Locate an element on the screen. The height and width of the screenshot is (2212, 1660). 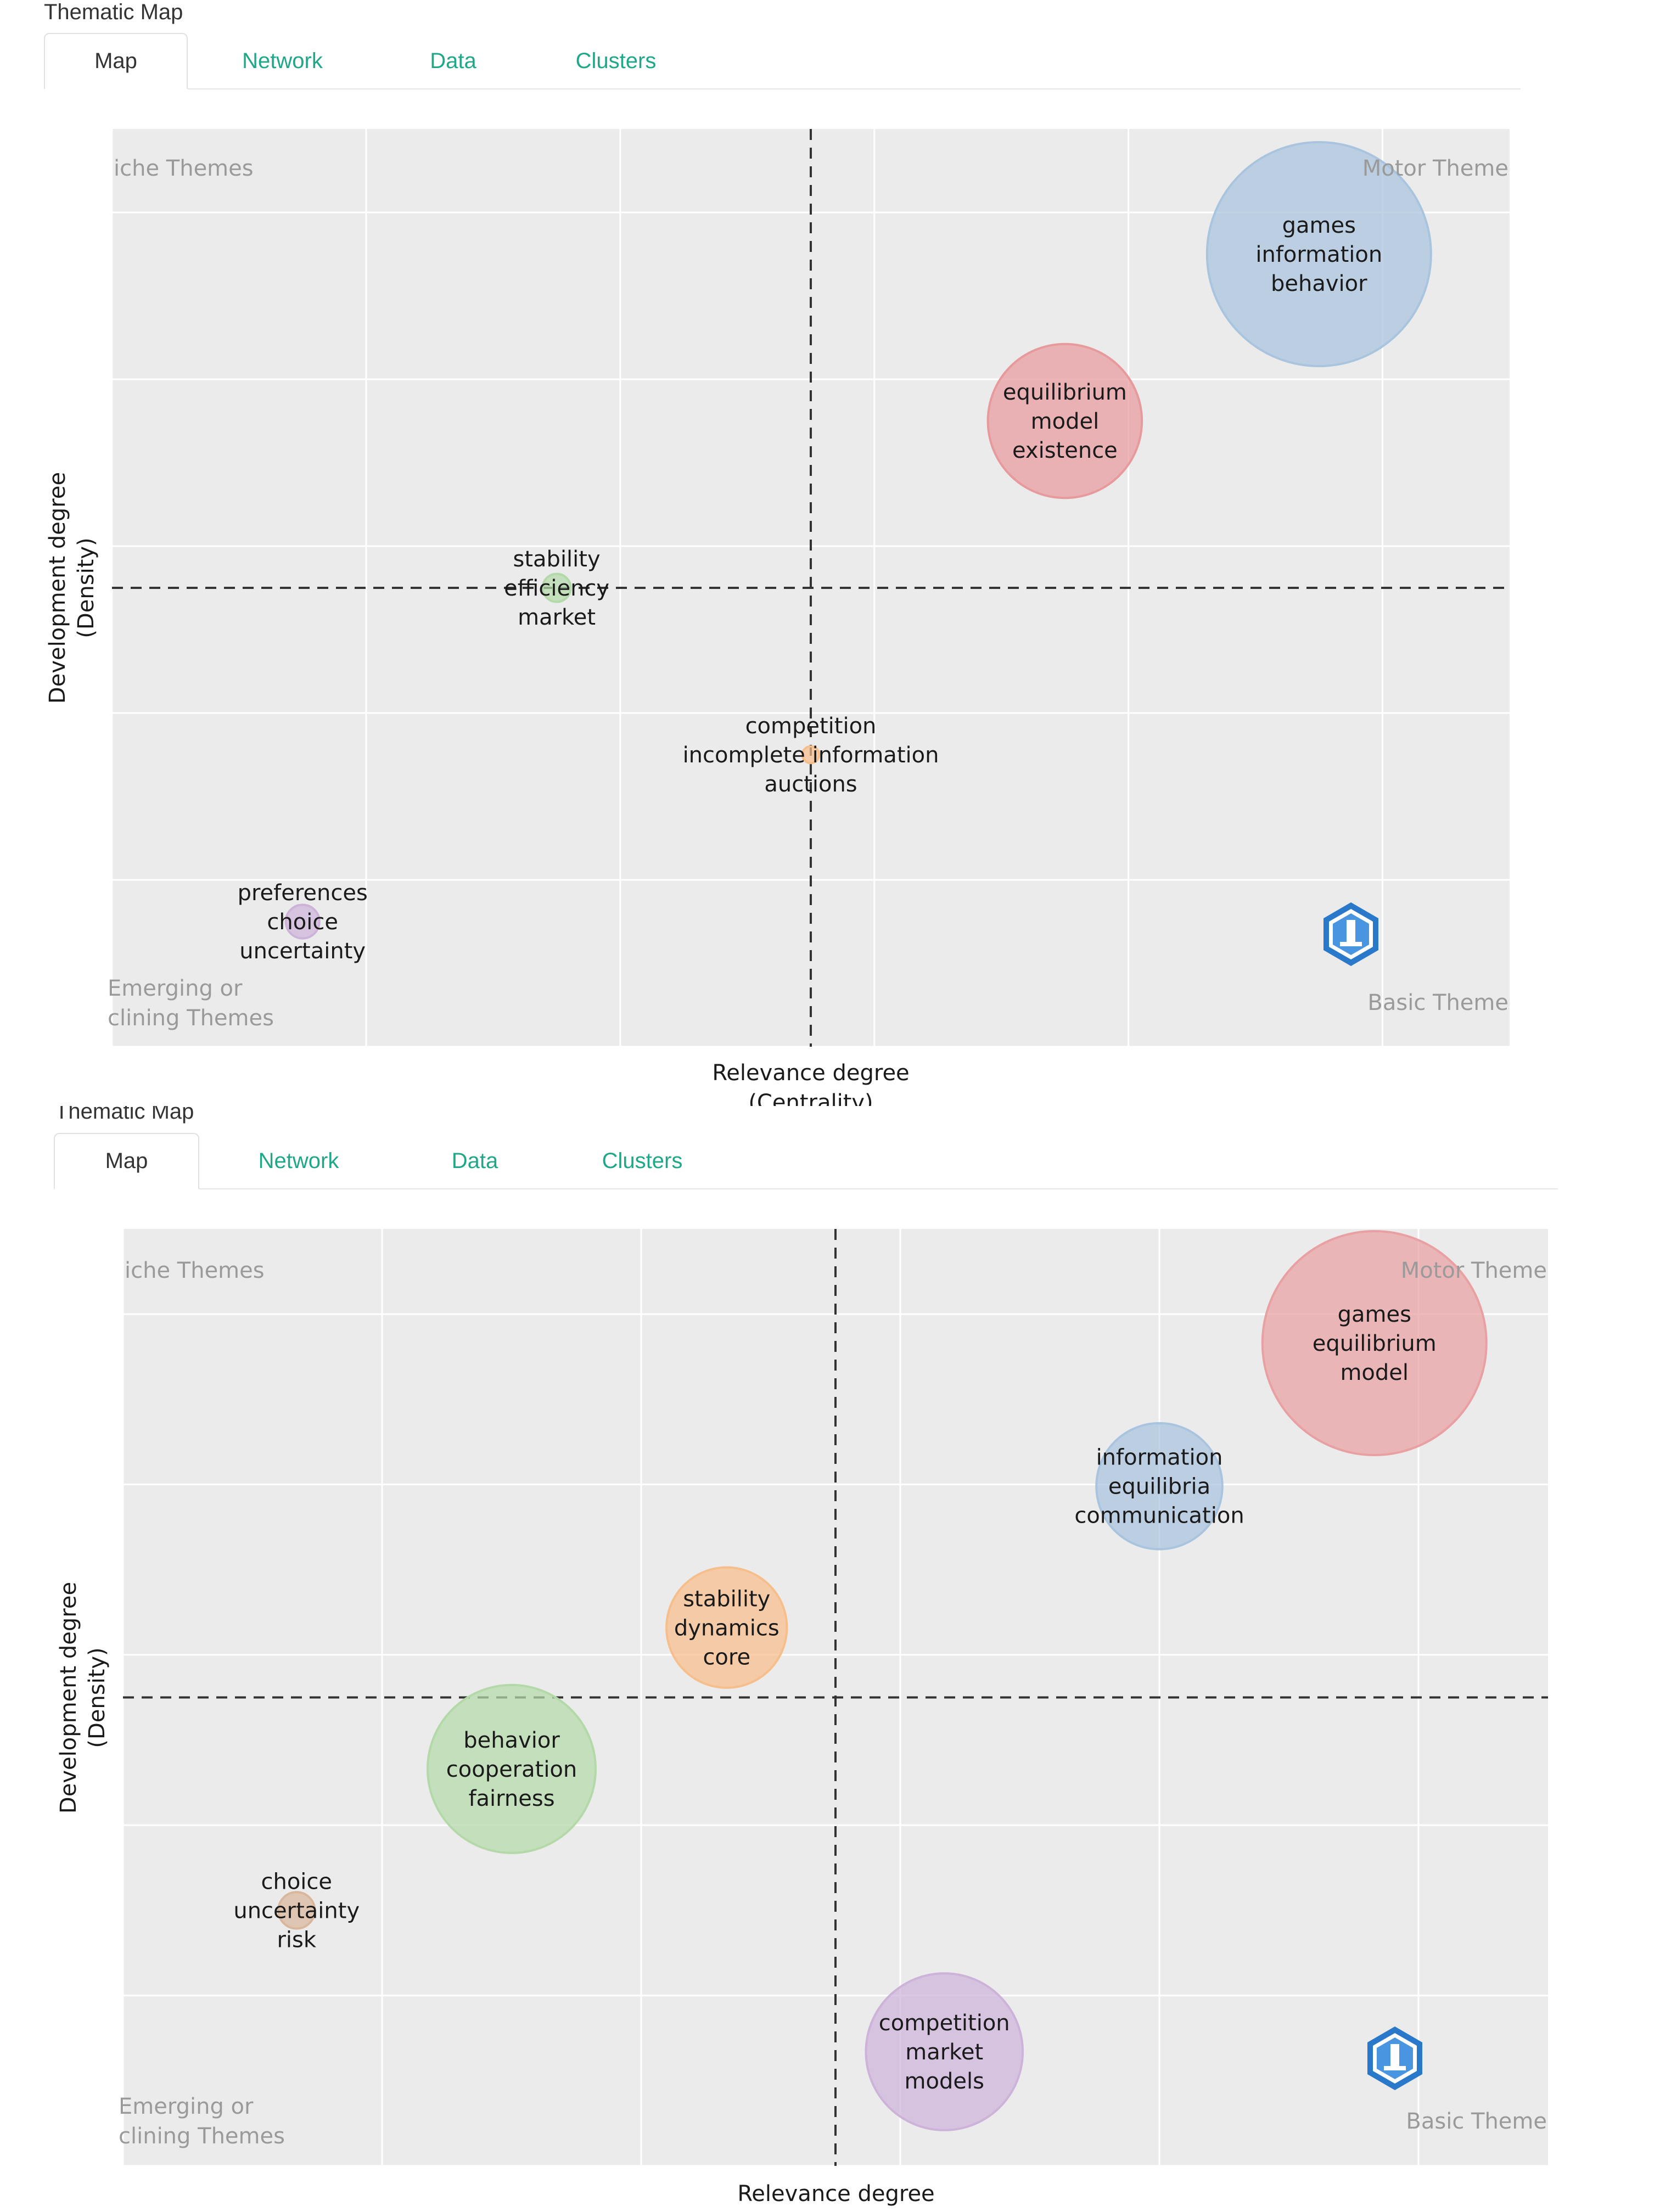
theme-label-line: communication is located at coordinates (1159, 1516).